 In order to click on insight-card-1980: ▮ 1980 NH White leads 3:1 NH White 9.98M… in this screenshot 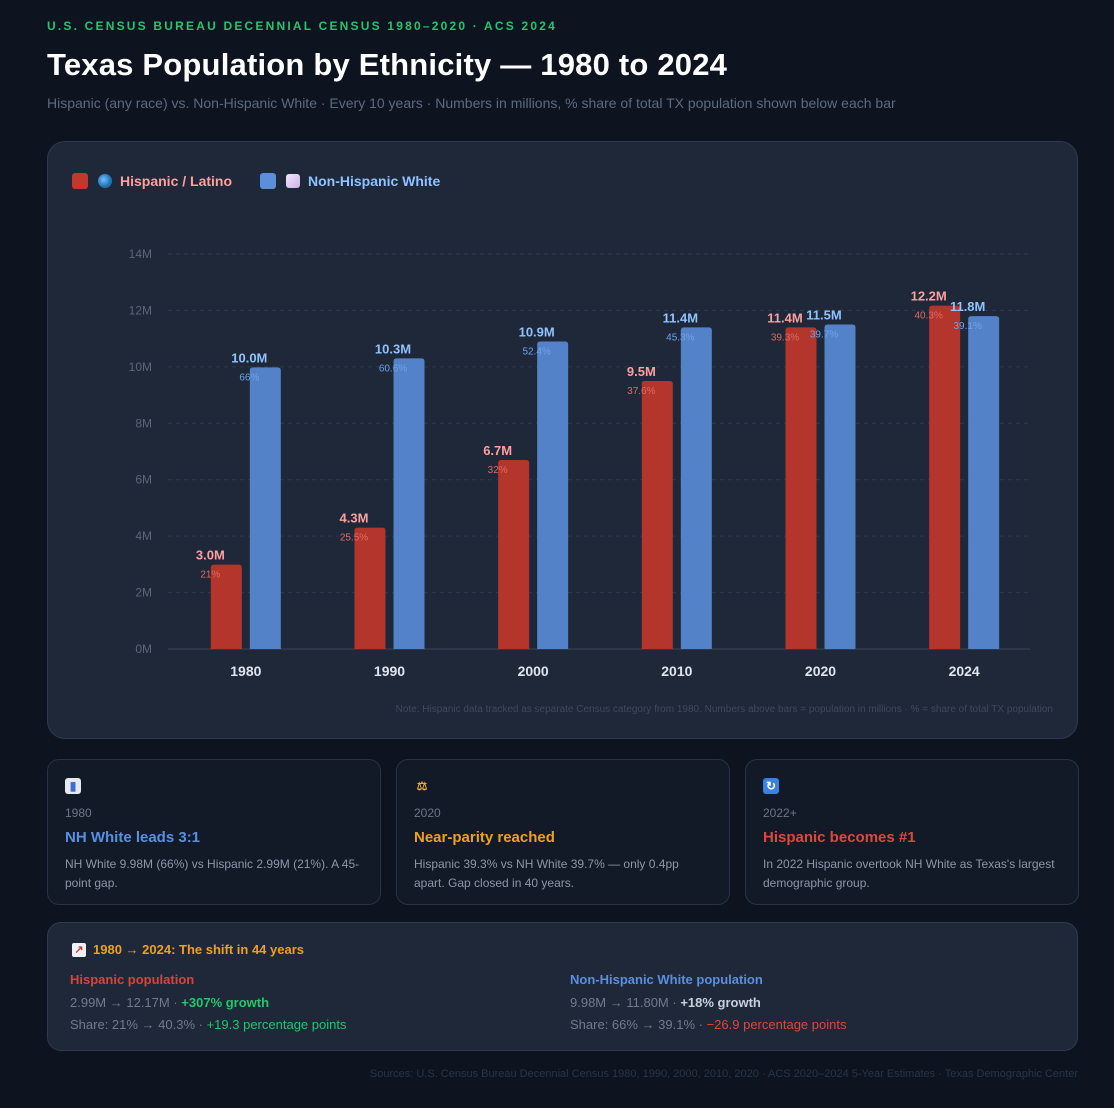, I will do `click(214, 832)`.